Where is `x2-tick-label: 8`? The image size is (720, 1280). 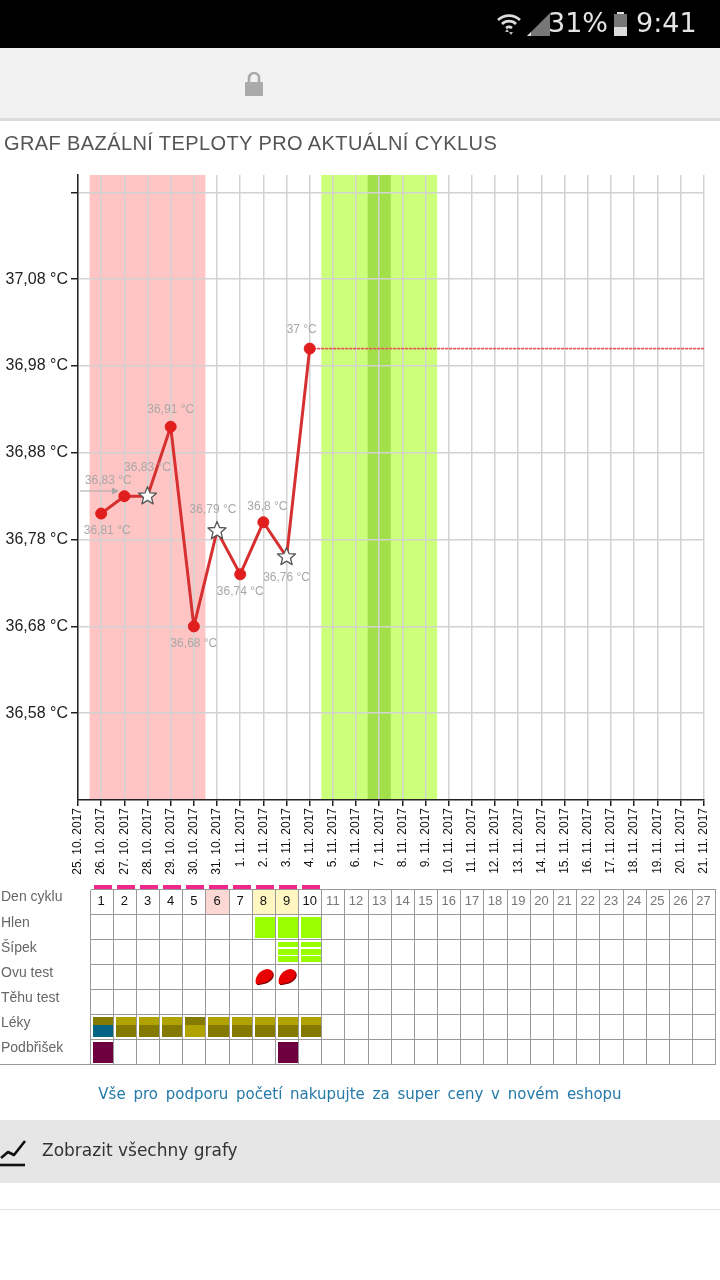 x2-tick-label: 8 is located at coordinates (263, 901).